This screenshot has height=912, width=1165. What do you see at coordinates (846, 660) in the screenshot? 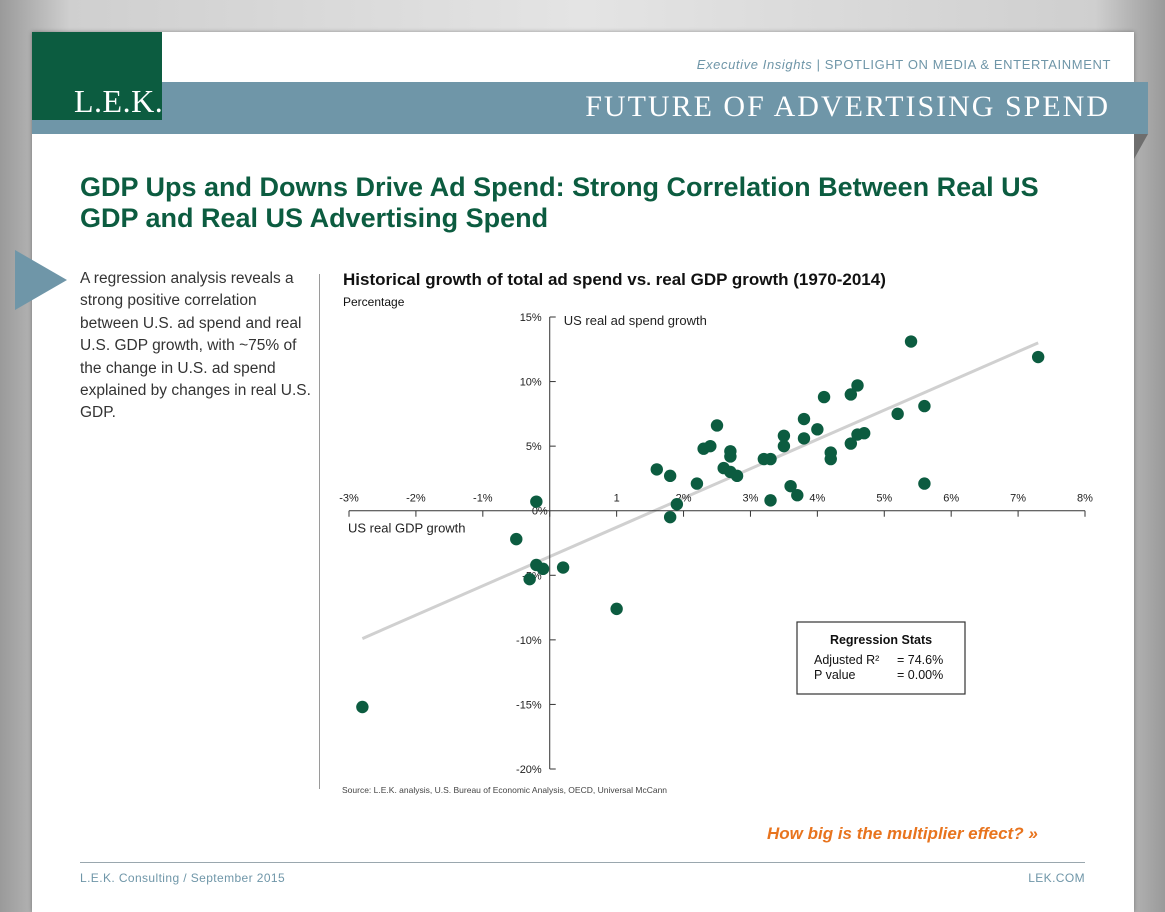
I see `regression-stat-label: Adjusted R²` at bounding box center [846, 660].